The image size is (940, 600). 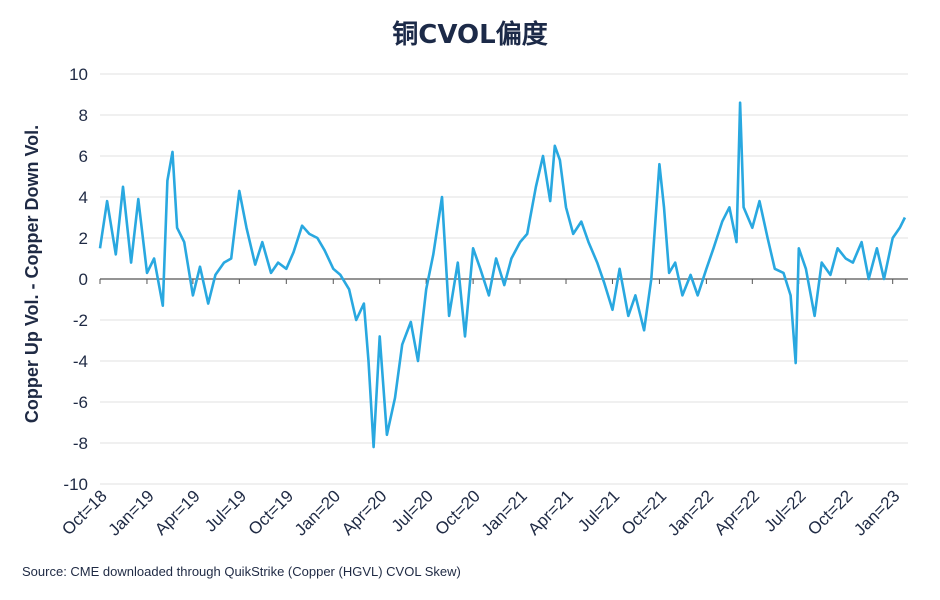 I want to click on x-tick-label: Jan=20, so click(x=317, y=512).